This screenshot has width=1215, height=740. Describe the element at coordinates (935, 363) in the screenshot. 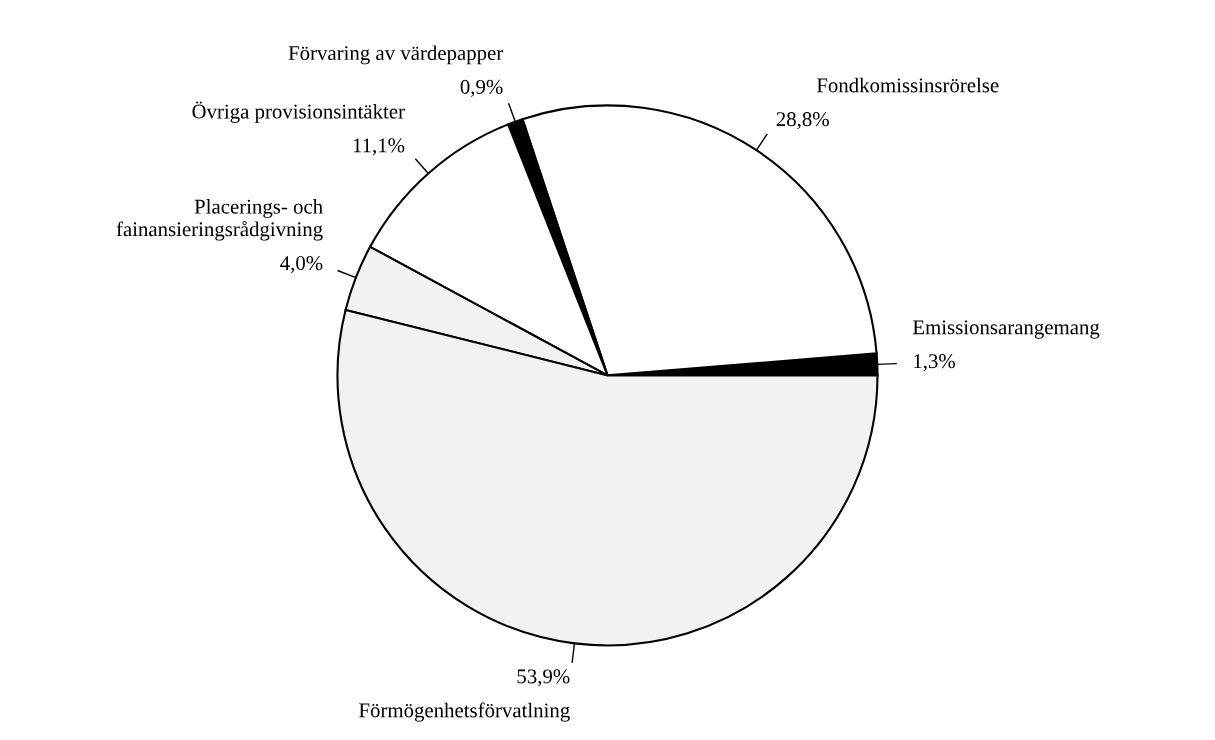

I see `data-label: 1,3%` at that location.